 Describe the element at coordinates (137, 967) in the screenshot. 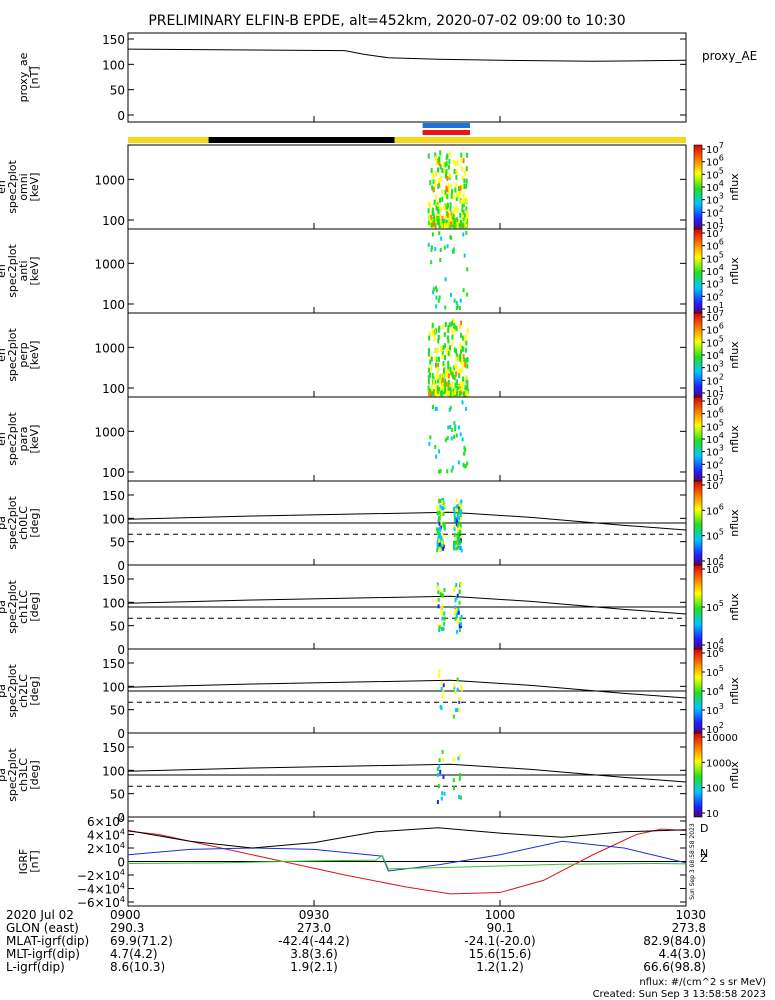

I see `ephemeris-value: 8.6(10.3)` at that location.